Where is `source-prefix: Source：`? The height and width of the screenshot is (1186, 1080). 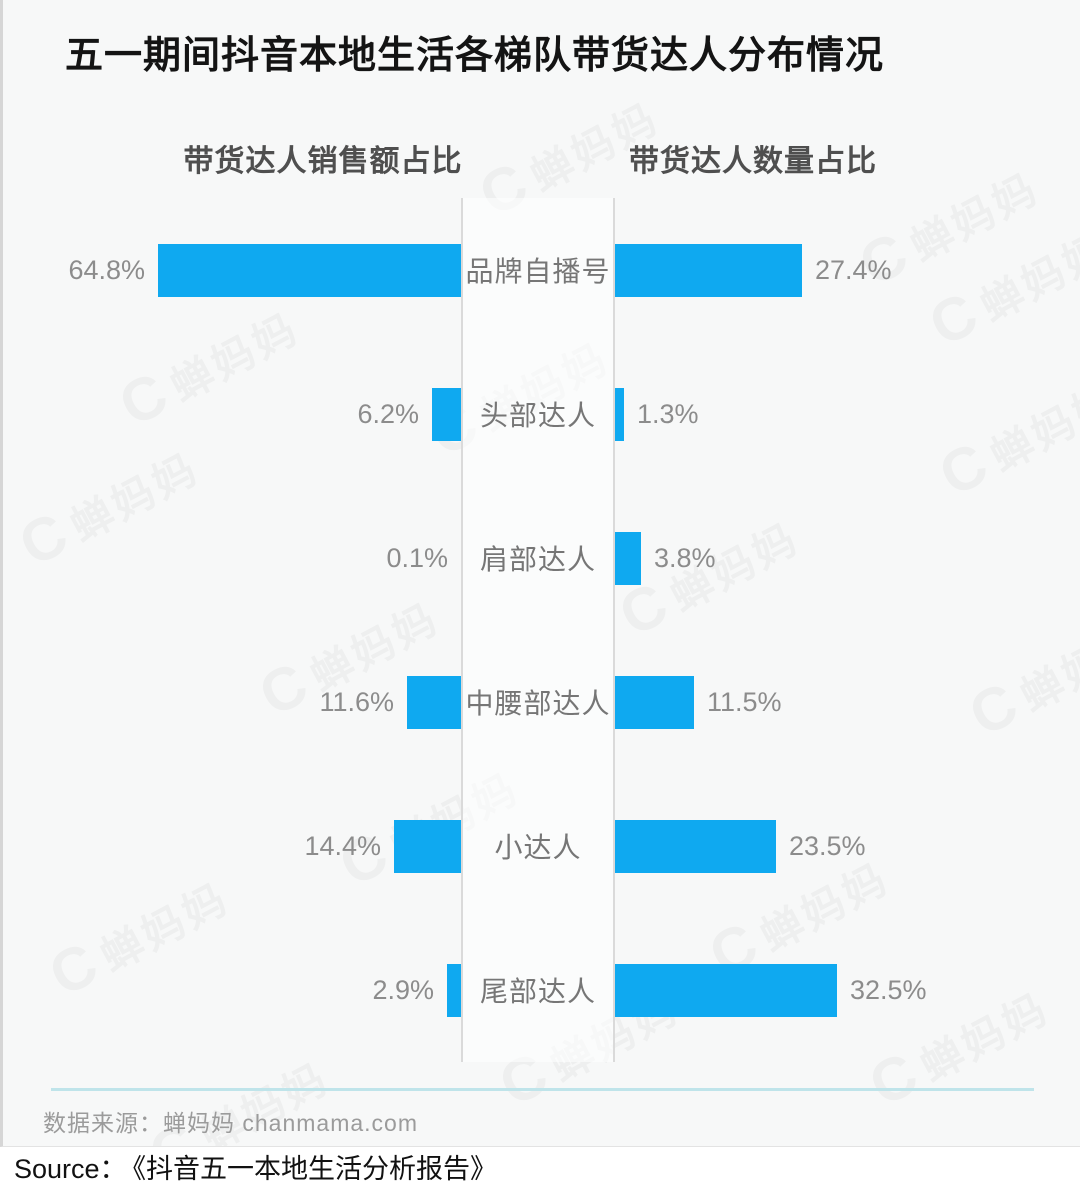
source-prefix: Source： is located at coordinates (70, 1169).